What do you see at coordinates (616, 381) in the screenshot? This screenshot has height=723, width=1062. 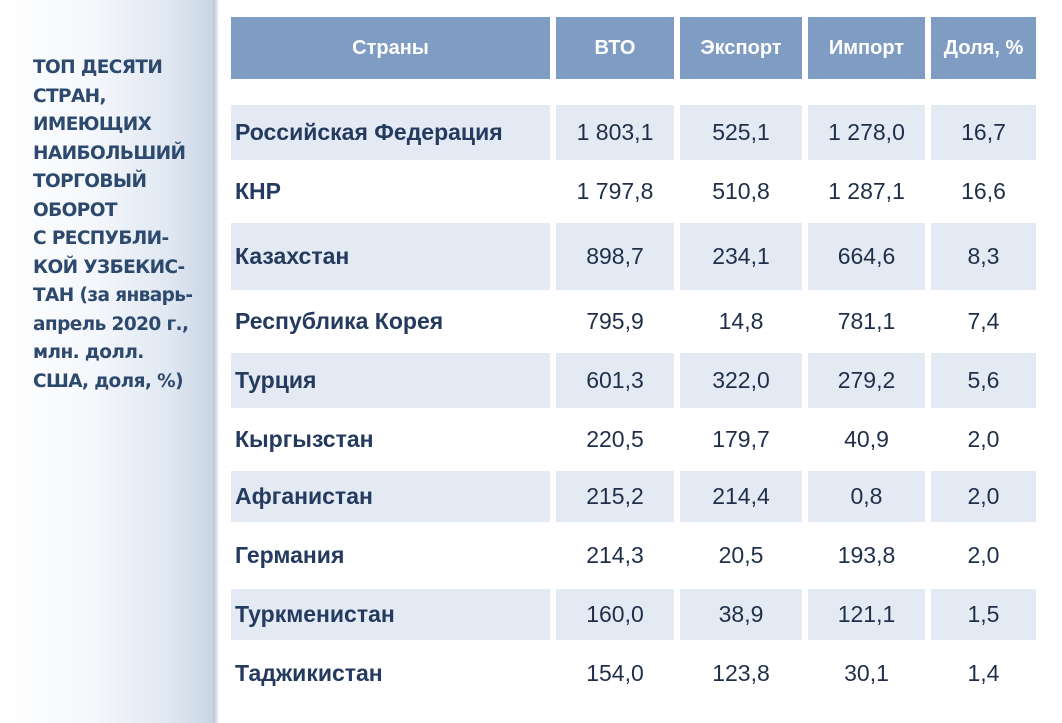 I see `cell-vto: 601,3` at bounding box center [616, 381].